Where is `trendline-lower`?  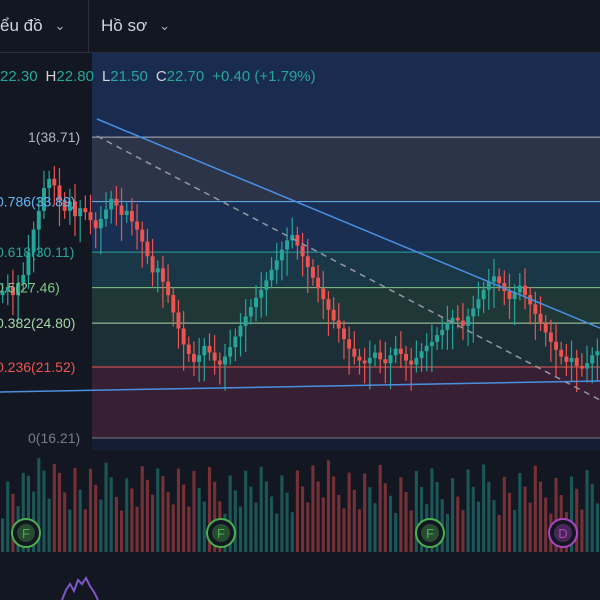
trendline-lower is located at coordinates (300, 386).